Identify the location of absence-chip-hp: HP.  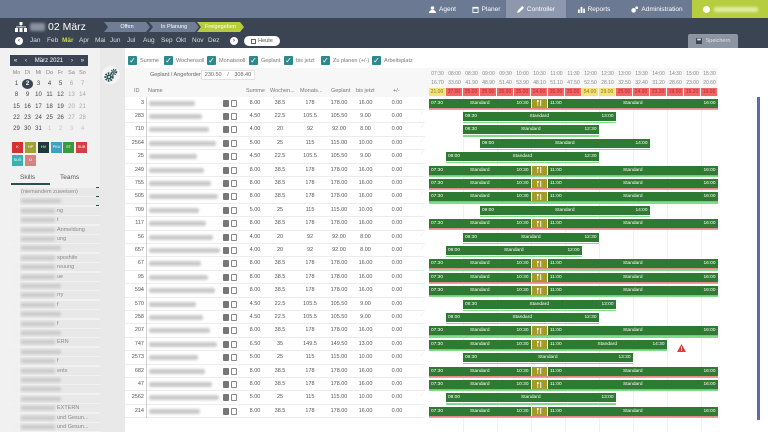
(30, 147).